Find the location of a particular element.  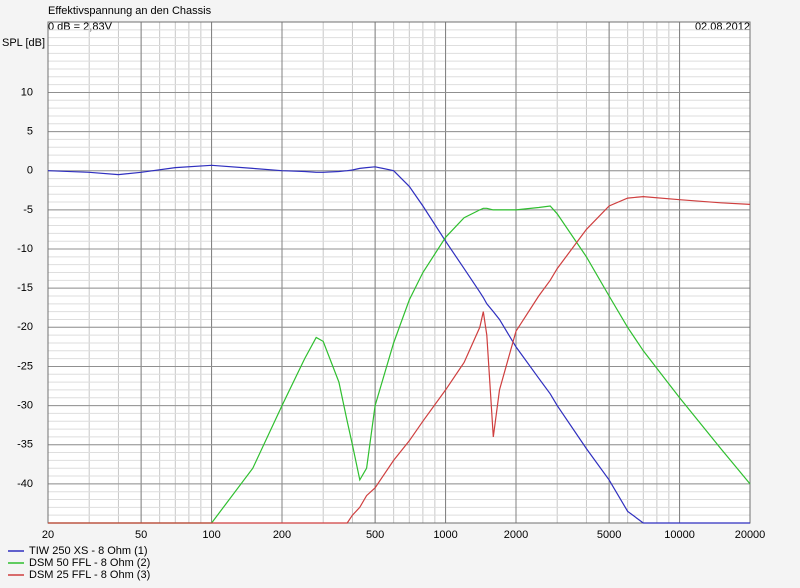

y-tick-label: 0 is located at coordinates (30, 171).